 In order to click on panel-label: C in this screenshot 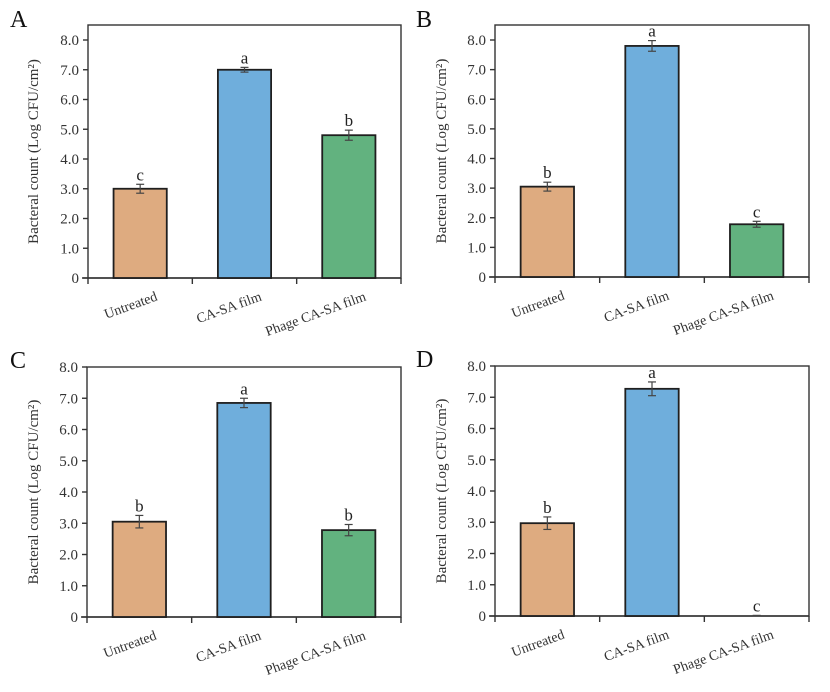, I will do `click(18, 361)`.